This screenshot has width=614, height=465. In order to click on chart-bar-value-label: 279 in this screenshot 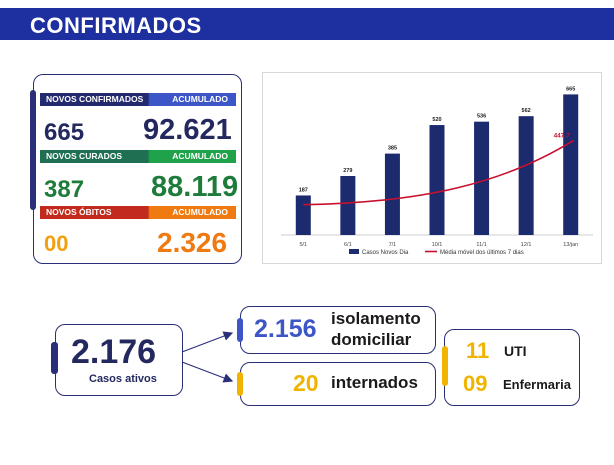, I will do `click(347, 171)`.